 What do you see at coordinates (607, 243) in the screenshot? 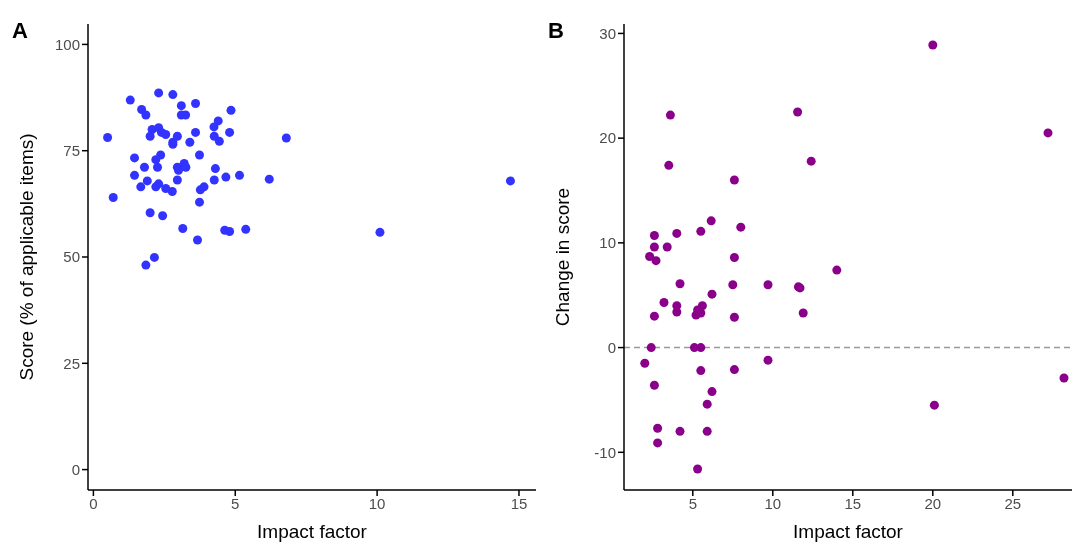
I see `y-tick-label: 10` at bounding box center [607, 243].